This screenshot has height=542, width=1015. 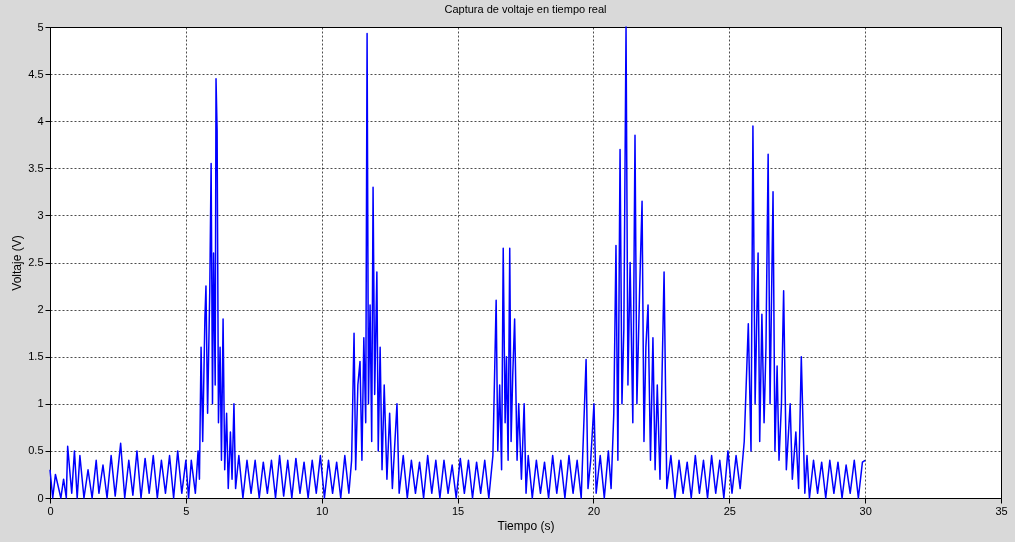 I want to click on y-tick-label: 1.5, so click(x=36, y=356).